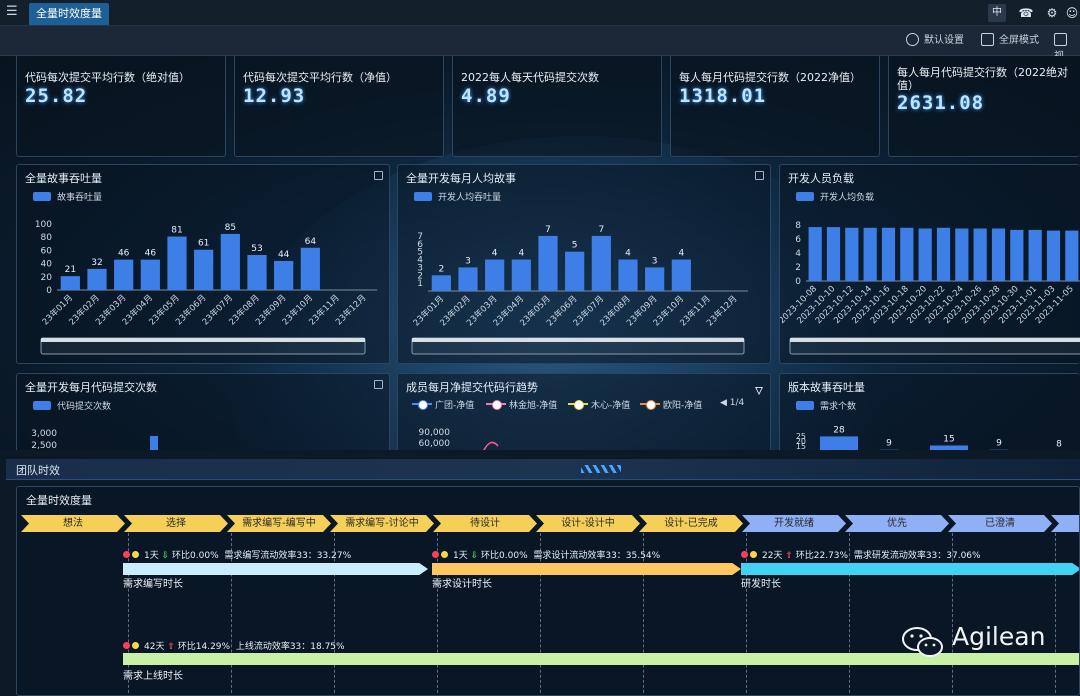 The height and width of the screenshot is (696, 1080). I want to click on default-settings-button: 默认设置, so click(935, 41).